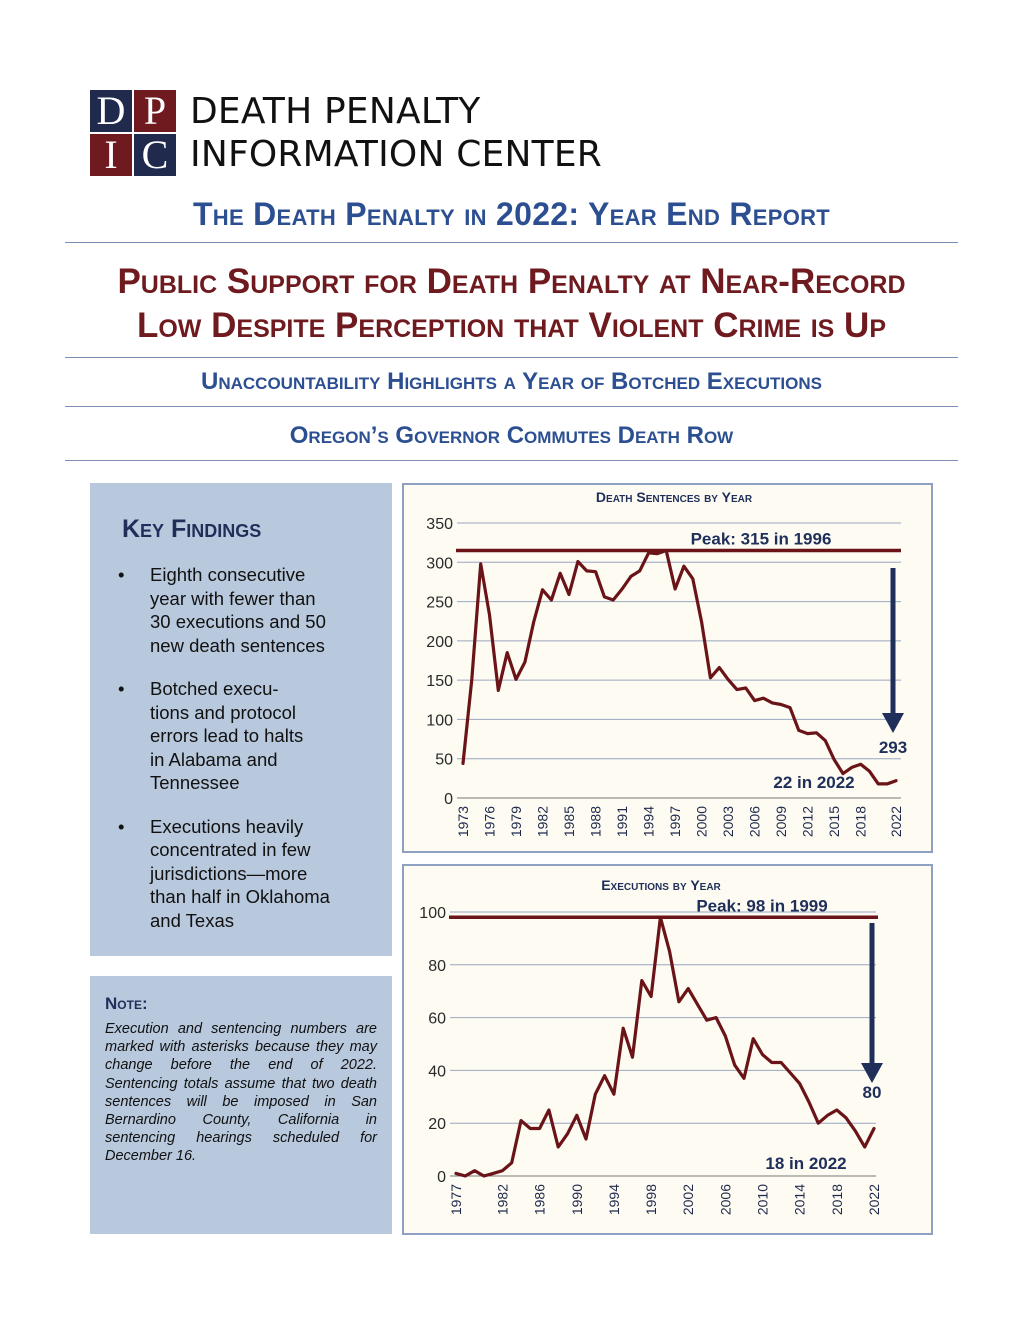  I want to click on x-tick-label: 1990, so click(577, 1199).